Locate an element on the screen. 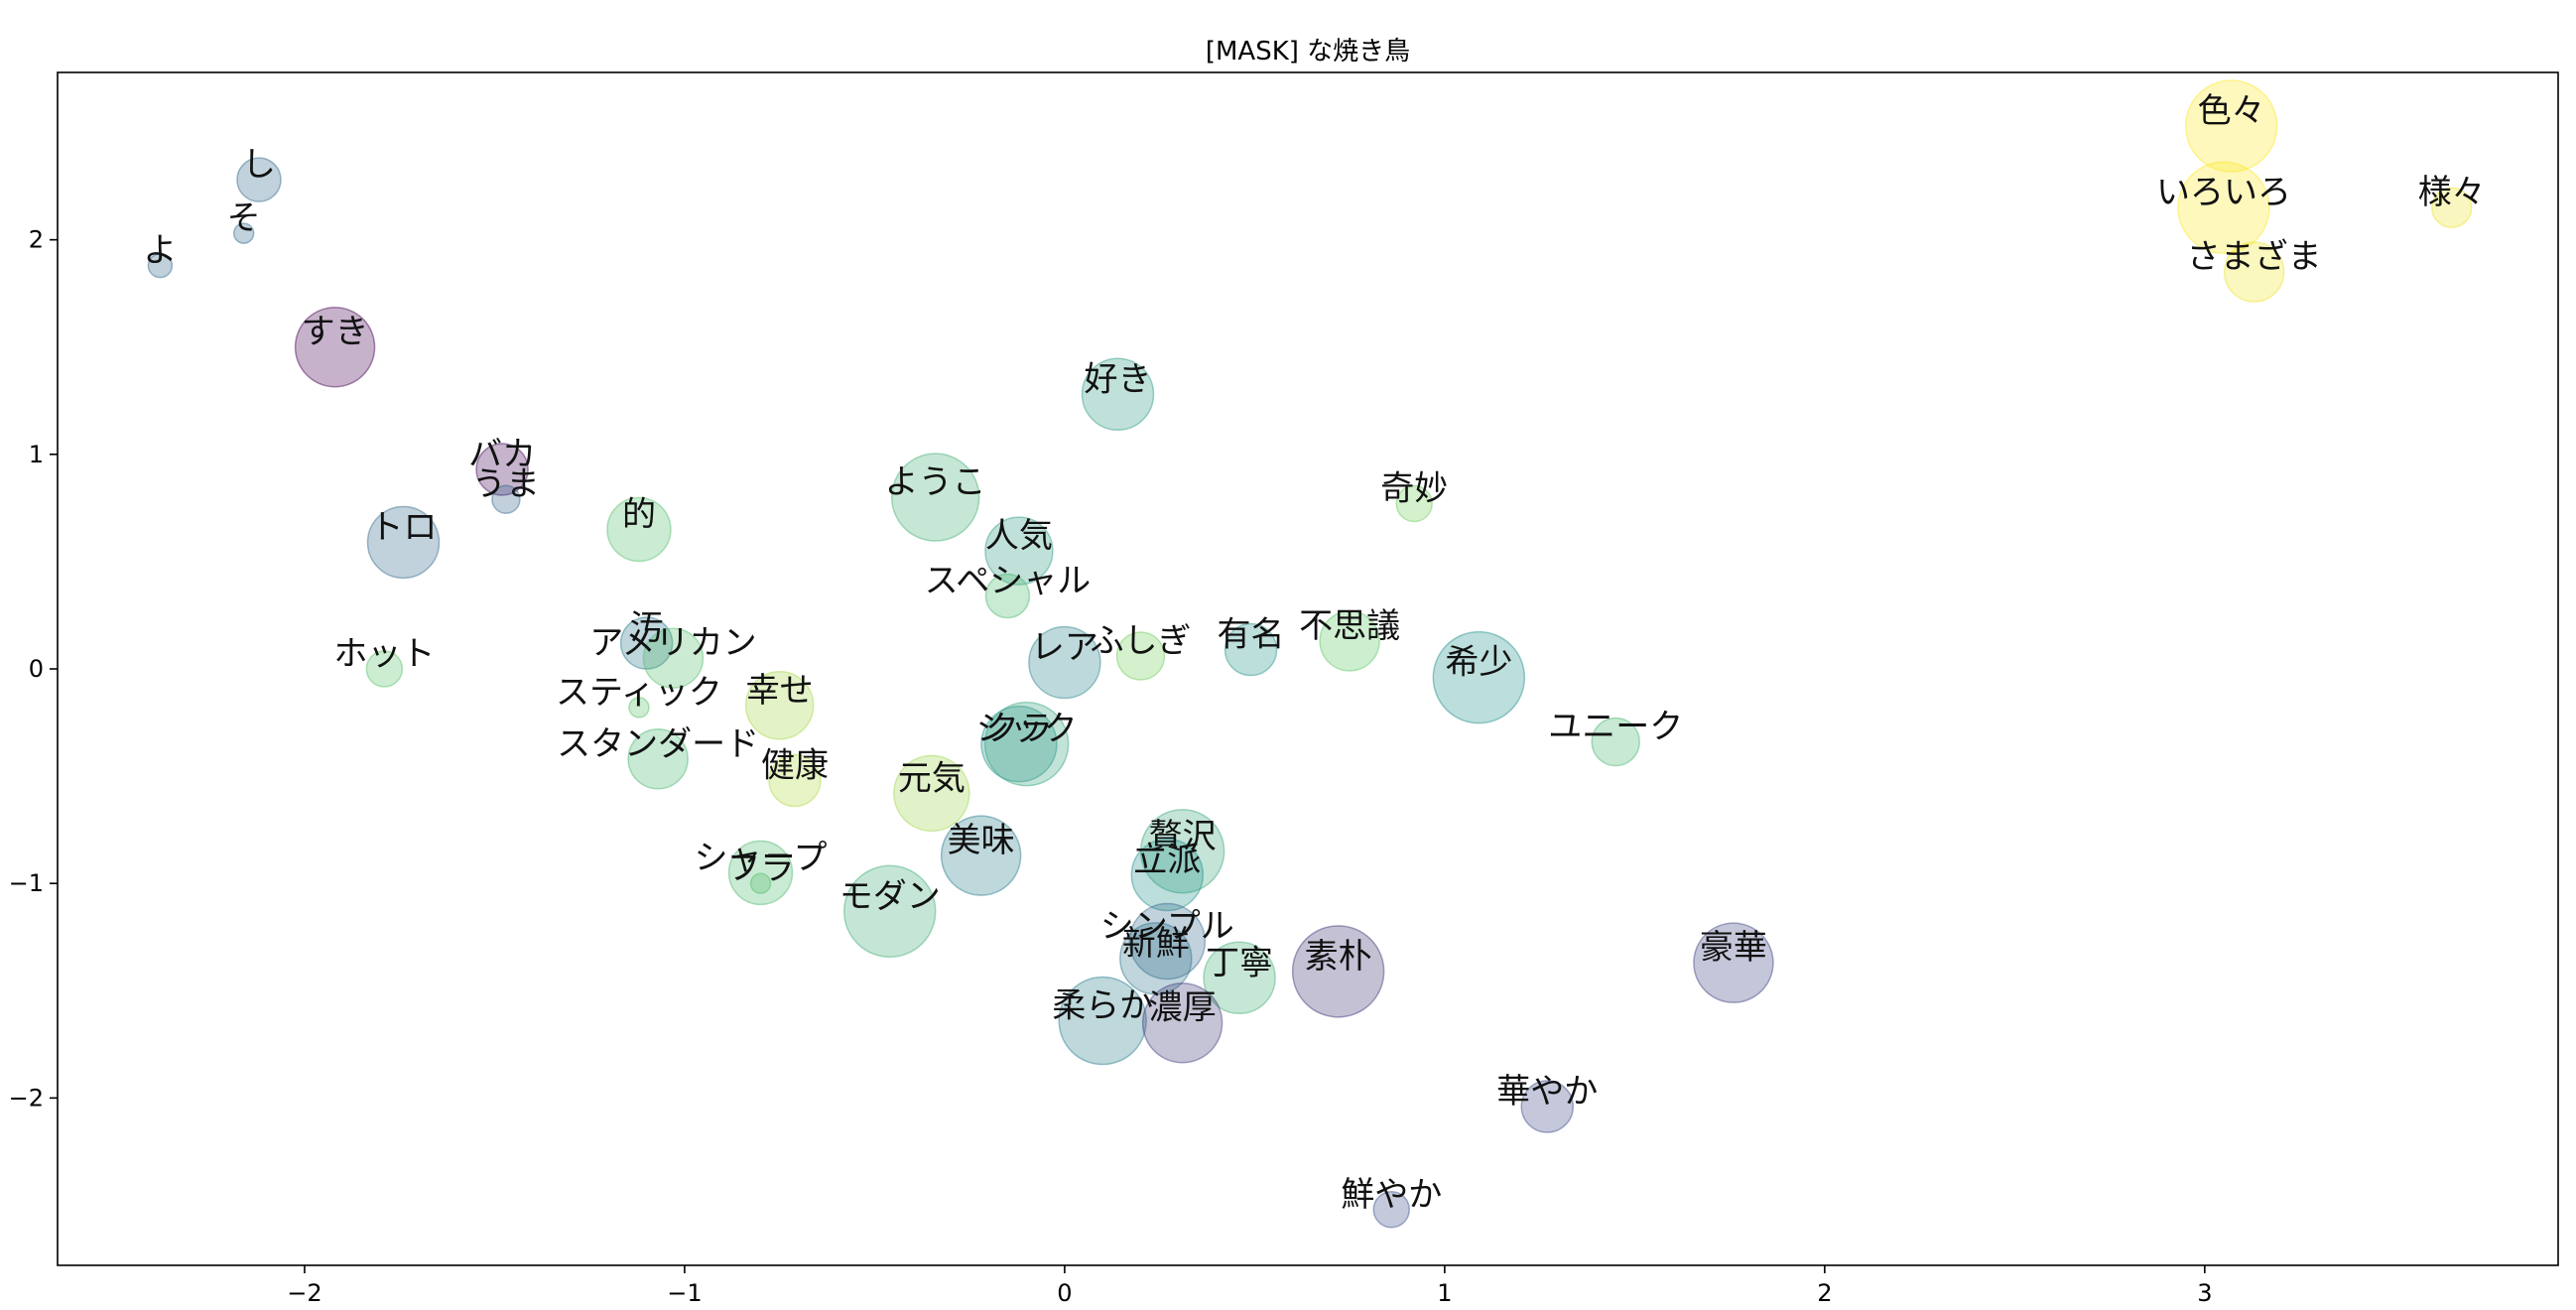 Image resolution: width=2576 pixels, height=1310 pixels. point-label: 有名 is located at coordinates (1251, 635).